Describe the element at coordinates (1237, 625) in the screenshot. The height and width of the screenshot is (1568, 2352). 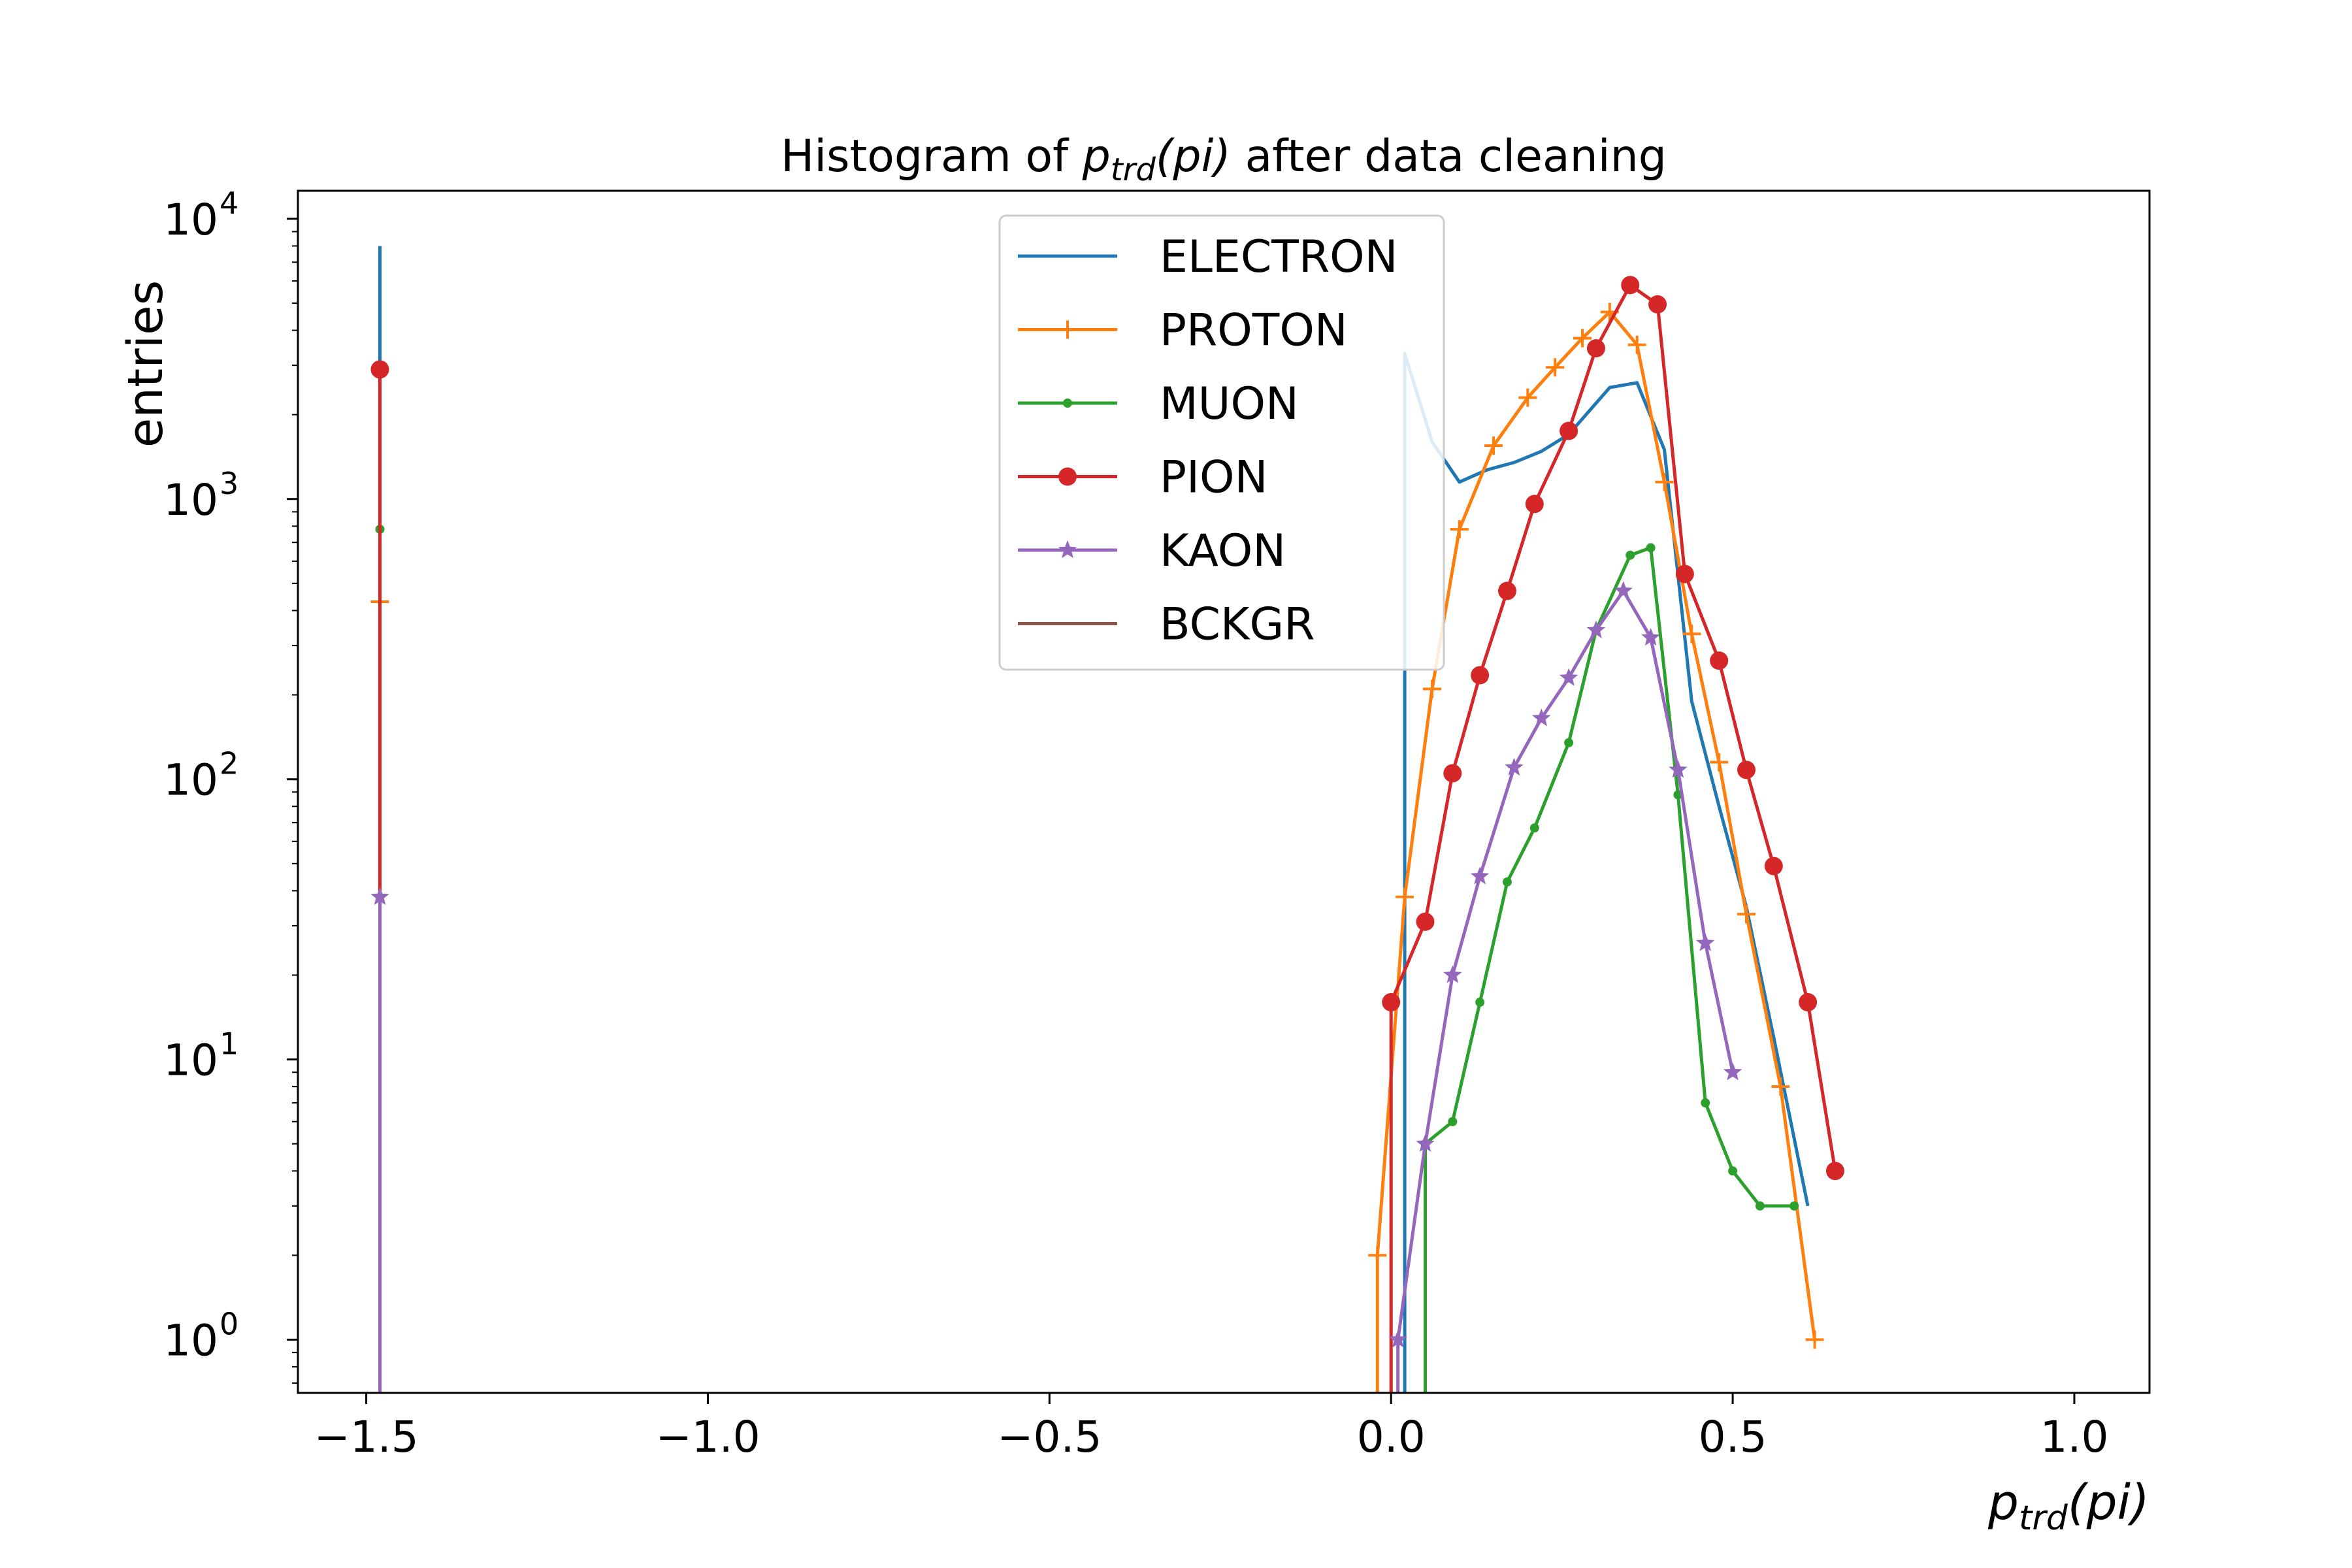
I see `legend-label: BCKGR` at that location.